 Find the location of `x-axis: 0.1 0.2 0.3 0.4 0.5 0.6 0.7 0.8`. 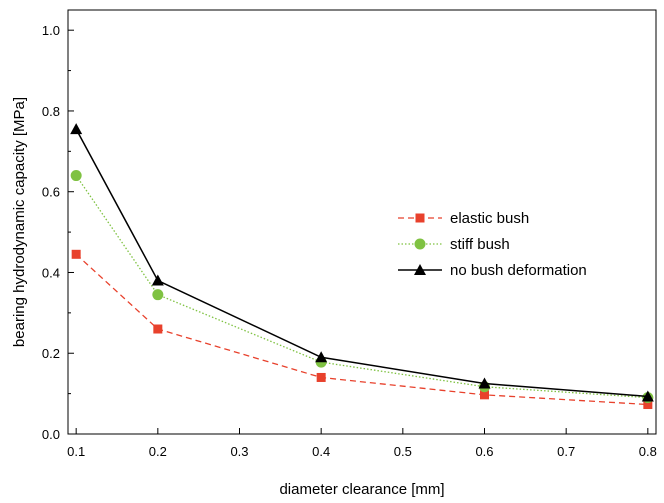

x-axis: 0.1 0.2 0.3 0.4 0.5 0.6 0.7 0.8 is located at coordinates (362, 443).